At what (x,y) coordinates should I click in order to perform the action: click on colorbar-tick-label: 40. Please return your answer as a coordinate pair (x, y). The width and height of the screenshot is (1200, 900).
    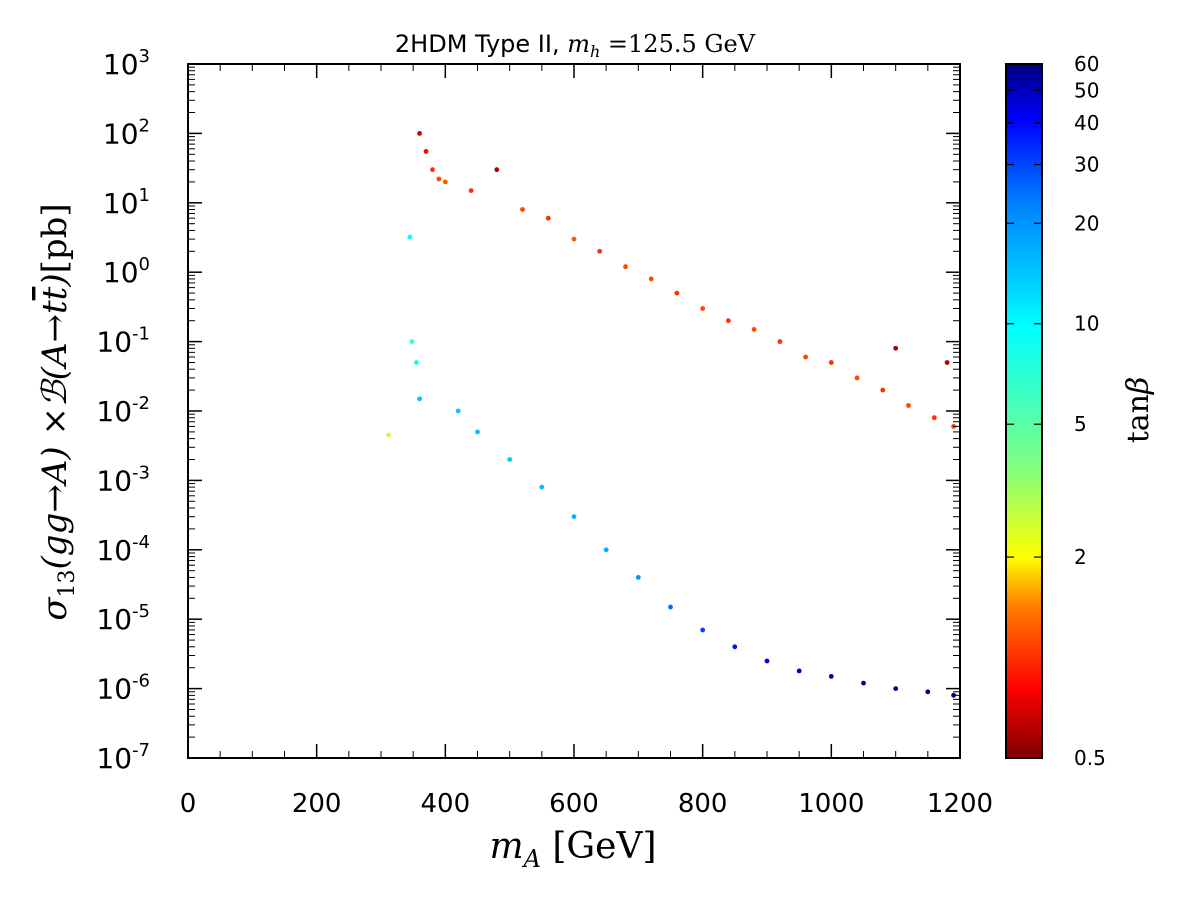
    Looking at the image, I should click on (1086, 123).